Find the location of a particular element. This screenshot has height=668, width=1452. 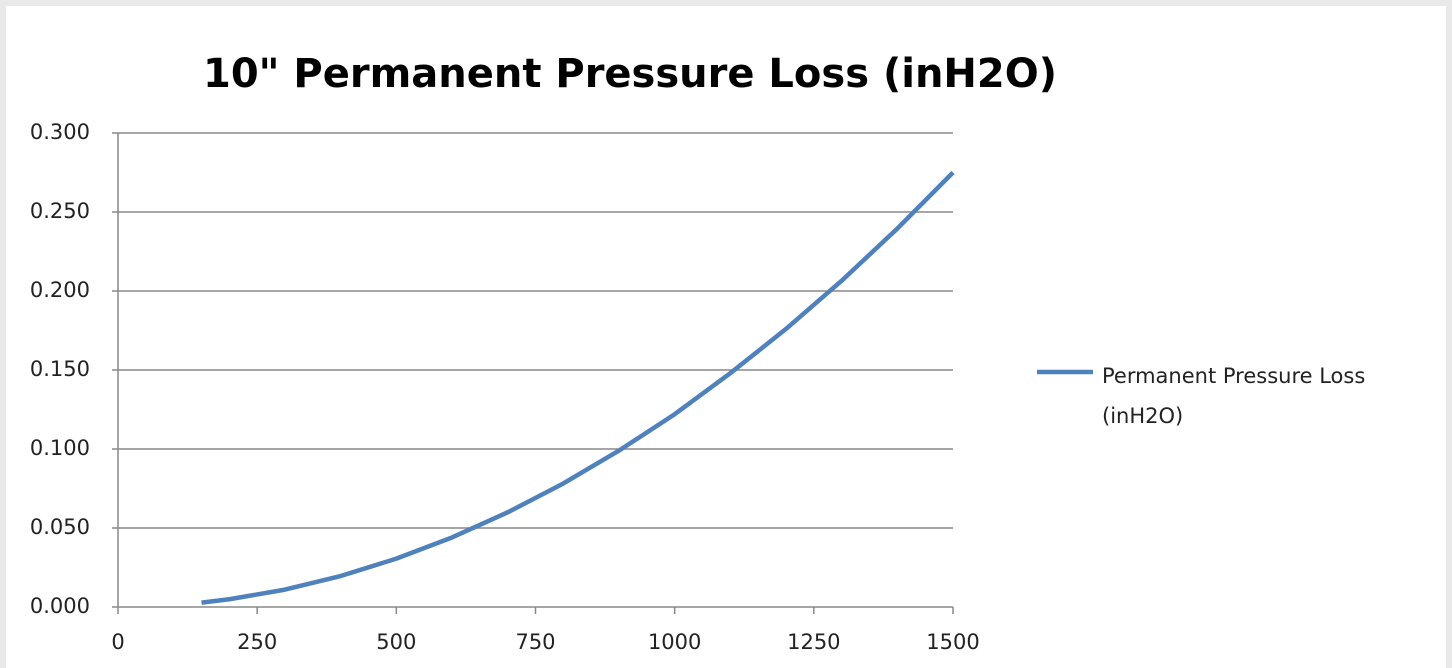

y-tick-label: 0.200 is located at coordinates (60, 290).